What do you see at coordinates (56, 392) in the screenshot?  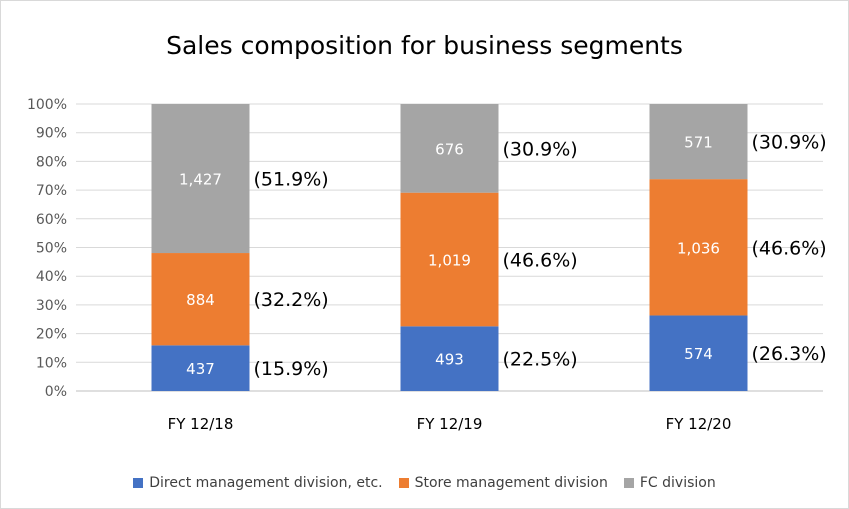 I see `y-tick-label: 0%` at bounding box center [56, 392].